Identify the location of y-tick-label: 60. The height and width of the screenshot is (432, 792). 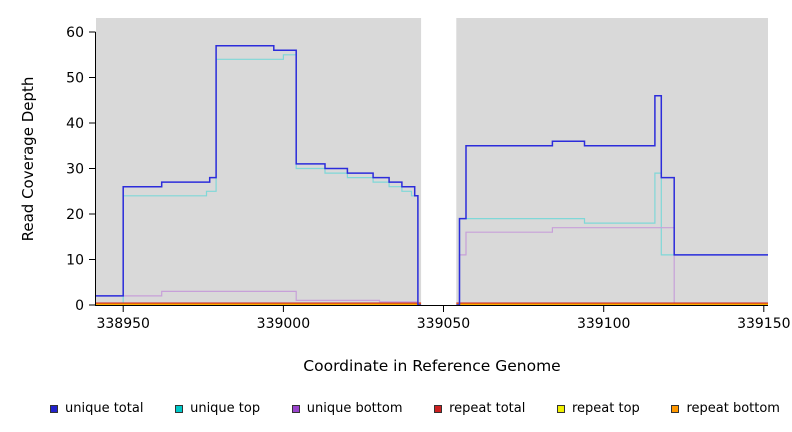
(75, 33).